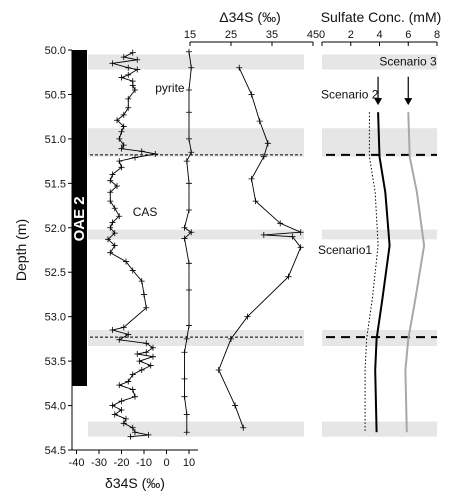 This screenshot has height=496, width=463. Describe the element at coordinates (381, 17) in the screenshot. I see `sulfate-axis-title: Sulfate Conc. (mM)` at that location.